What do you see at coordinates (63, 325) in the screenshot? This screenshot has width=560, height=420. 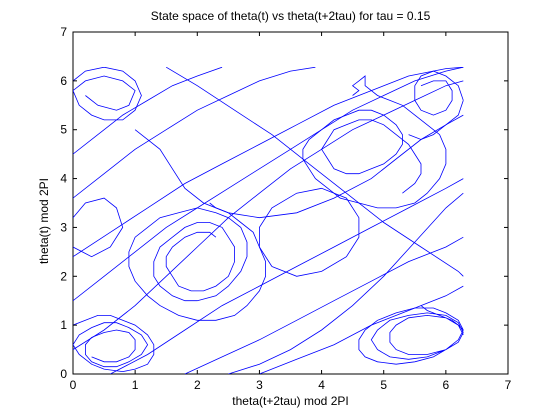 I see `y-tick-label: 1` at bounding box center [63, 325].